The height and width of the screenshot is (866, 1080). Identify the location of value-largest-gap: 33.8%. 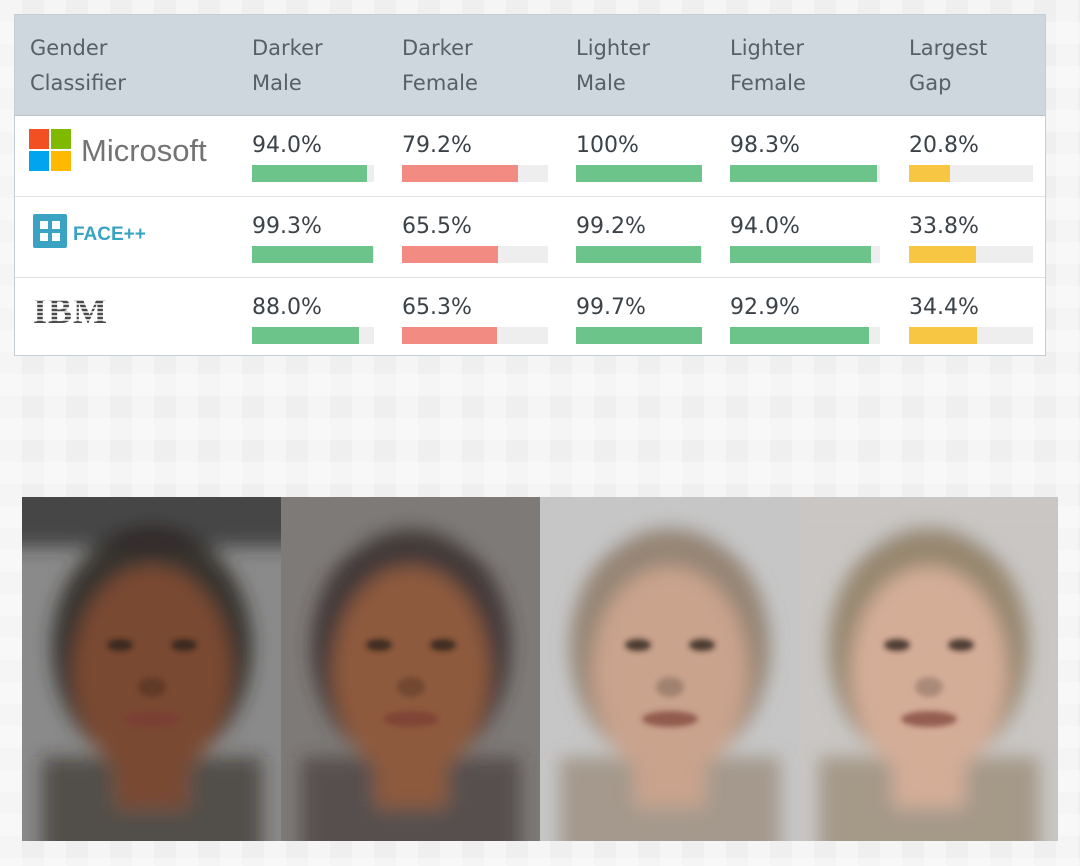
(944, 226).